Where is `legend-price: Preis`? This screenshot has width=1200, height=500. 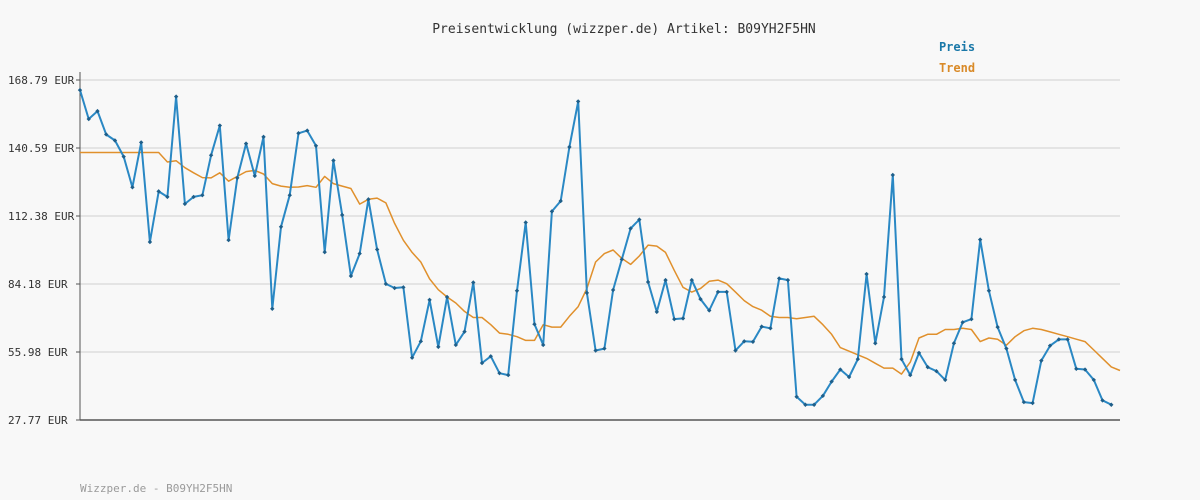 legend-price: Preis is located at coordinates (957, 47).